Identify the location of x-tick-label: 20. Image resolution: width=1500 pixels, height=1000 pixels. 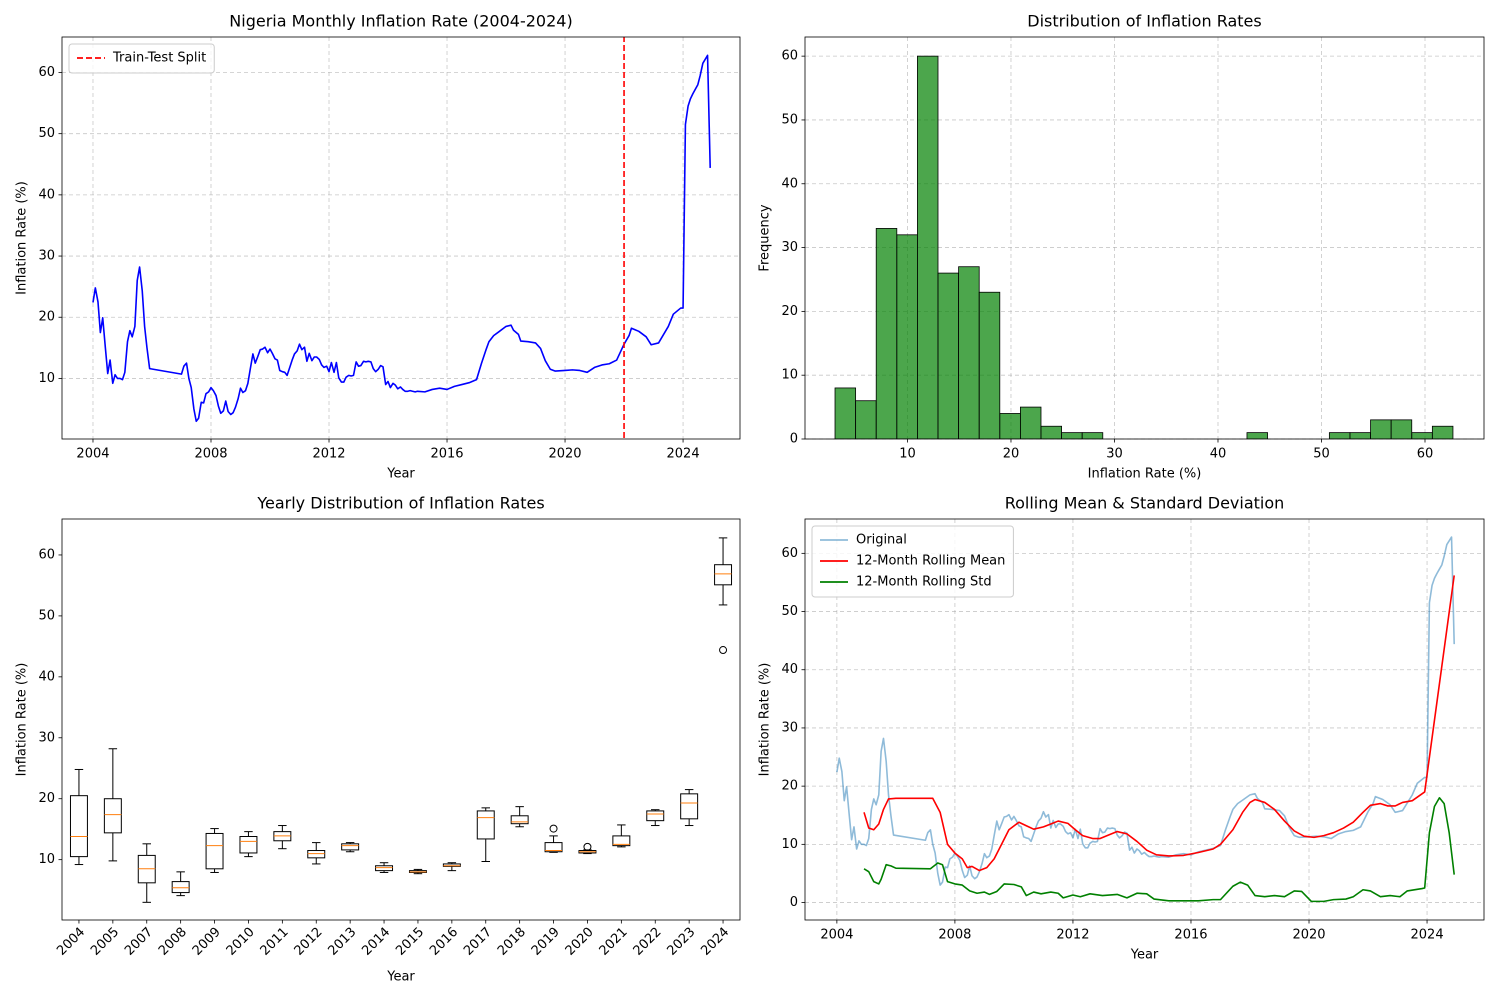
(1011, 454).